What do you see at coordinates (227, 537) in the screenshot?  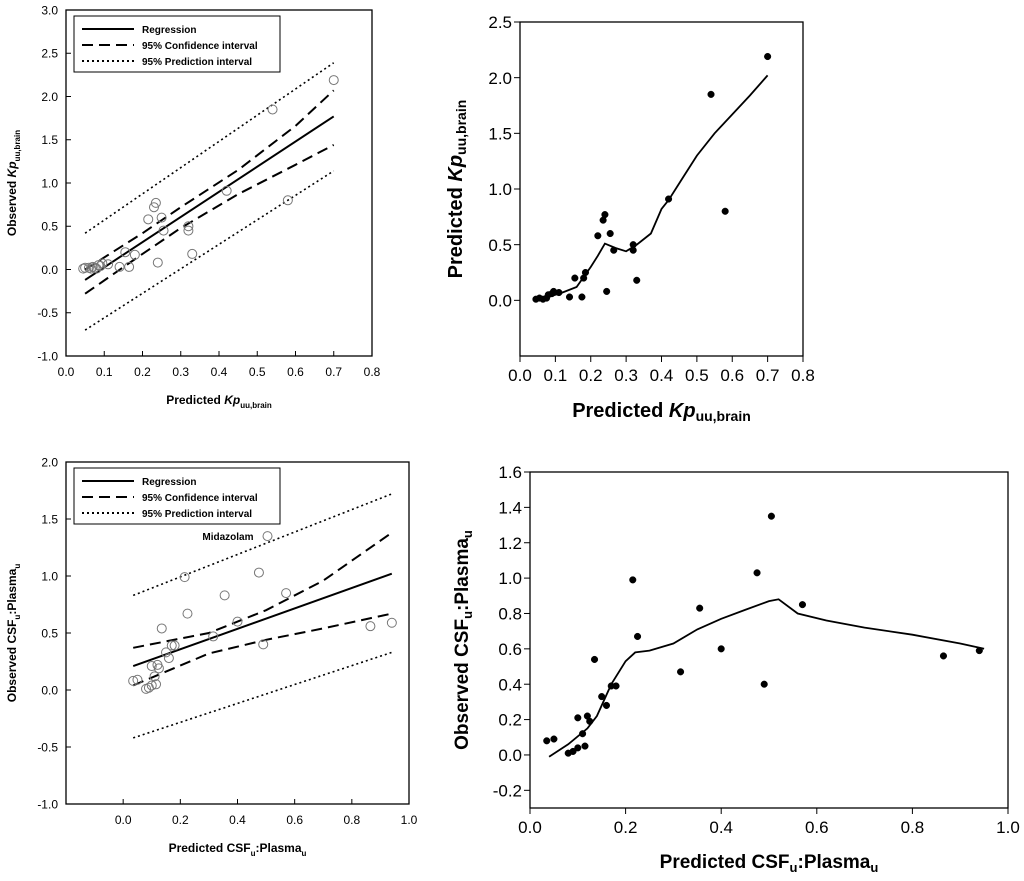 I see `annotation-midazolam: Midazolam` at bounding box center [227, 537].